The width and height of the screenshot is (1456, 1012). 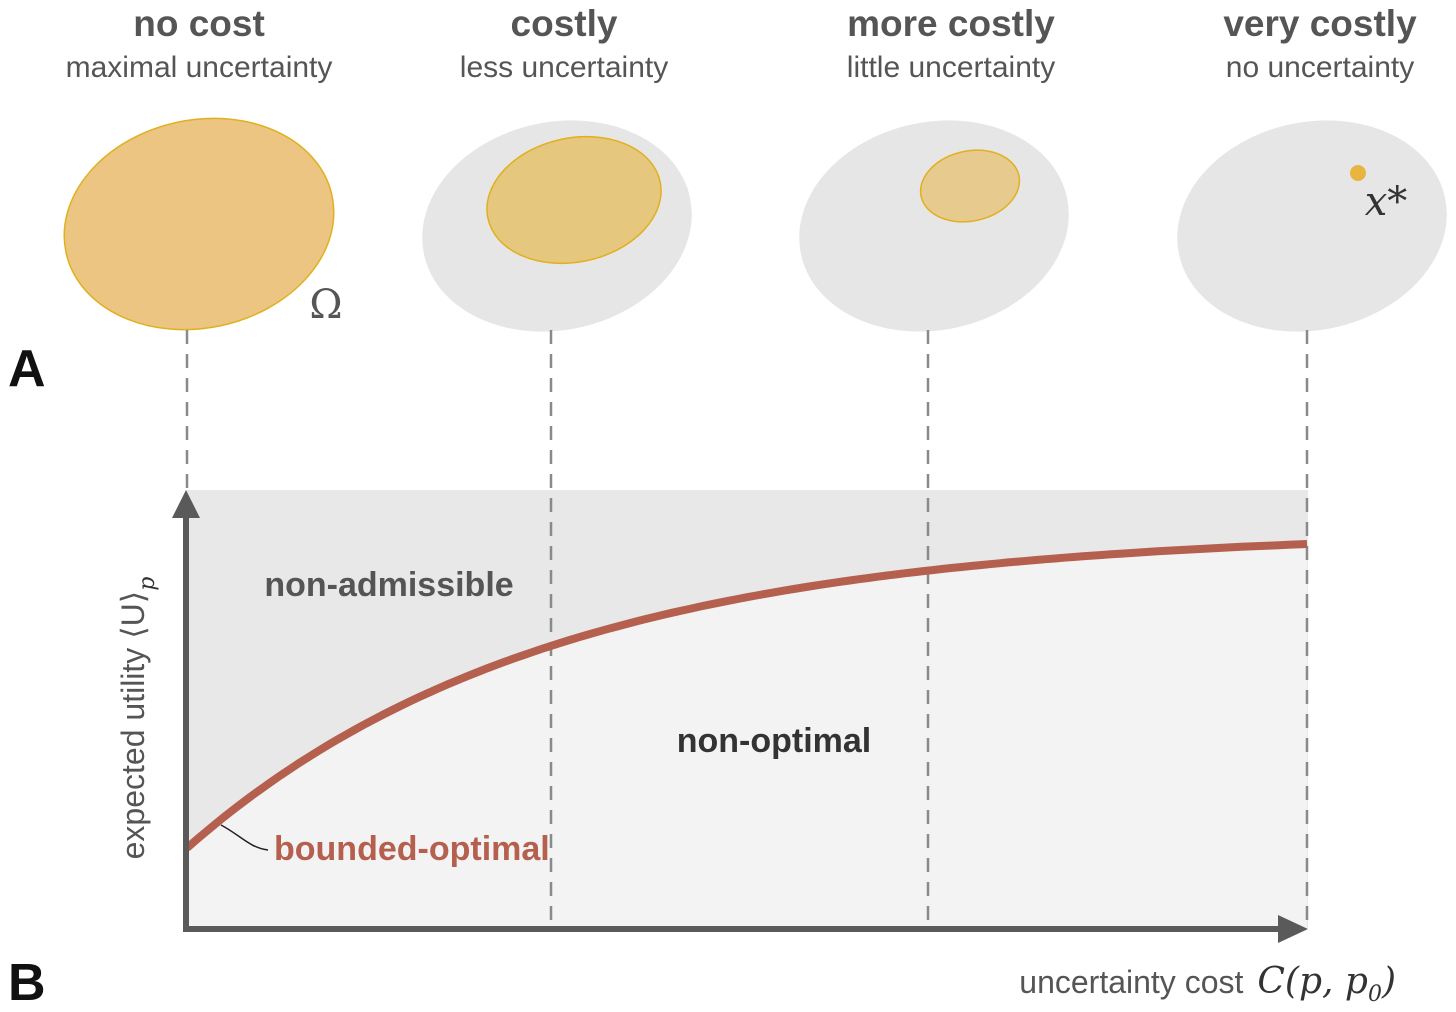 I want to click on set-more-costly, so click(x=934, y=226).